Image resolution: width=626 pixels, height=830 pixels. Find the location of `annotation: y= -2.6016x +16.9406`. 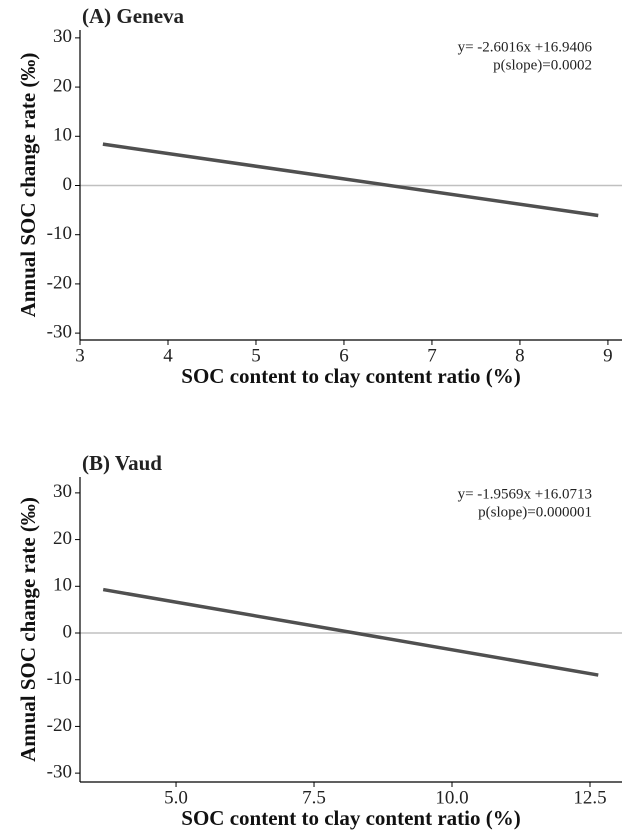

annotation: y= -2.6016x +16.9406 is located at coordinates (525, 47).